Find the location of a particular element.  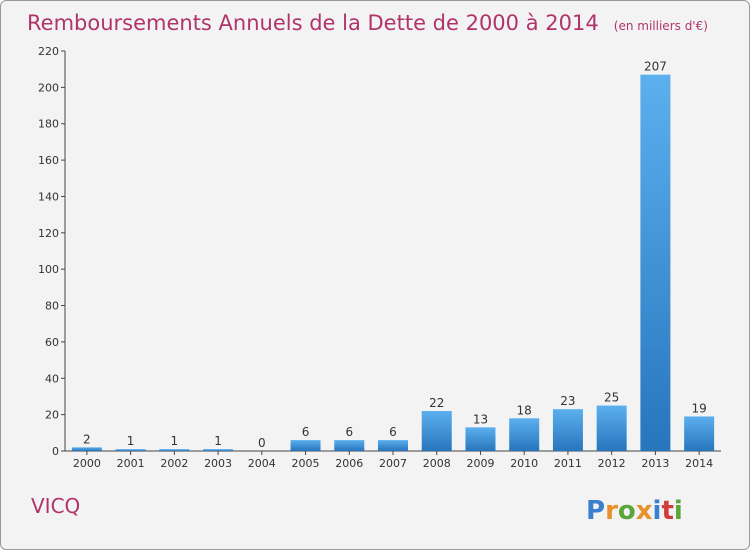

y-tick-label: 180 is located at coordinates (48, 124).